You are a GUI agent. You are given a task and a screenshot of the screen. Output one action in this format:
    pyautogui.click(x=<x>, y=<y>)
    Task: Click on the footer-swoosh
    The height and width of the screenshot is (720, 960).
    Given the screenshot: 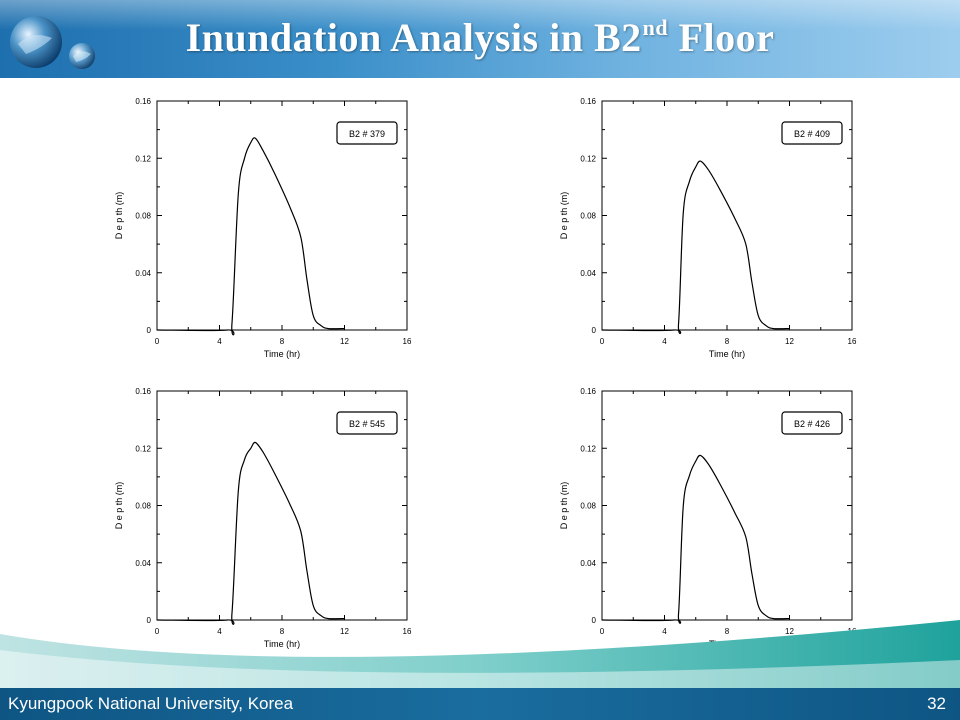 What is the action you would take?
    pyautogui.click(x=480, y=654)
    